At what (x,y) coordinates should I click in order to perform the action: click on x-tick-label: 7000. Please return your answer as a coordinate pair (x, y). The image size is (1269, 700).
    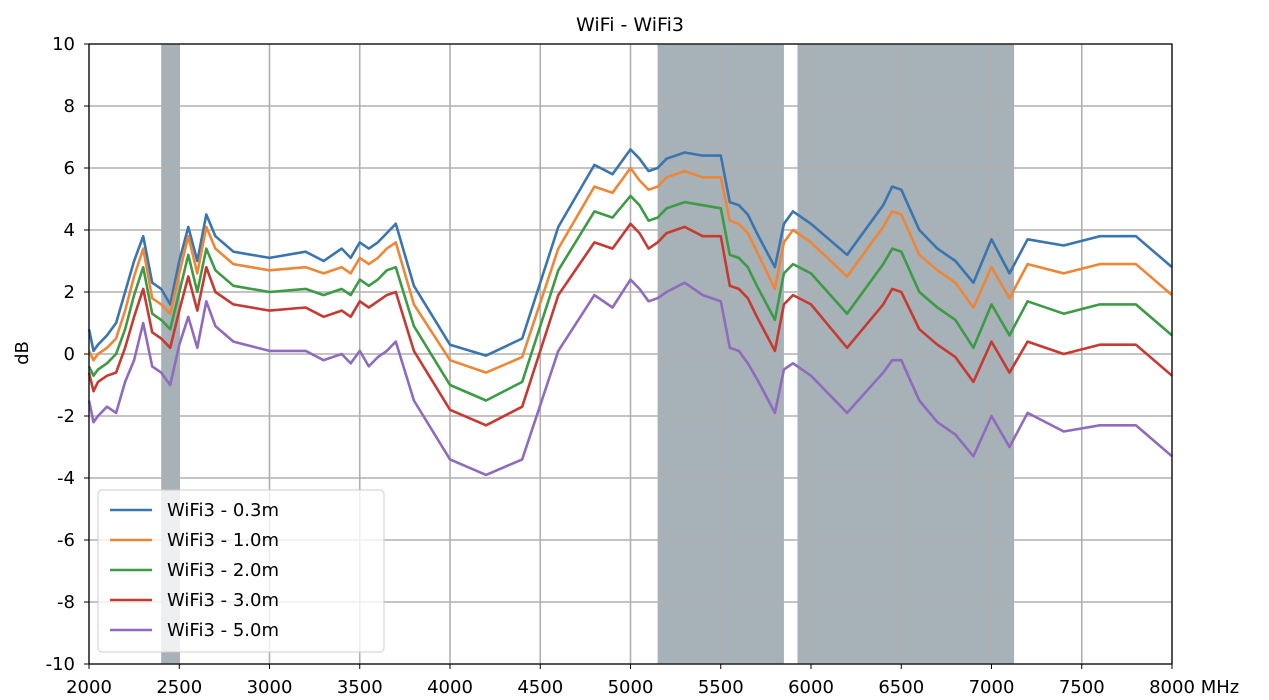
    Looking at the image, I should click on (992, 687).